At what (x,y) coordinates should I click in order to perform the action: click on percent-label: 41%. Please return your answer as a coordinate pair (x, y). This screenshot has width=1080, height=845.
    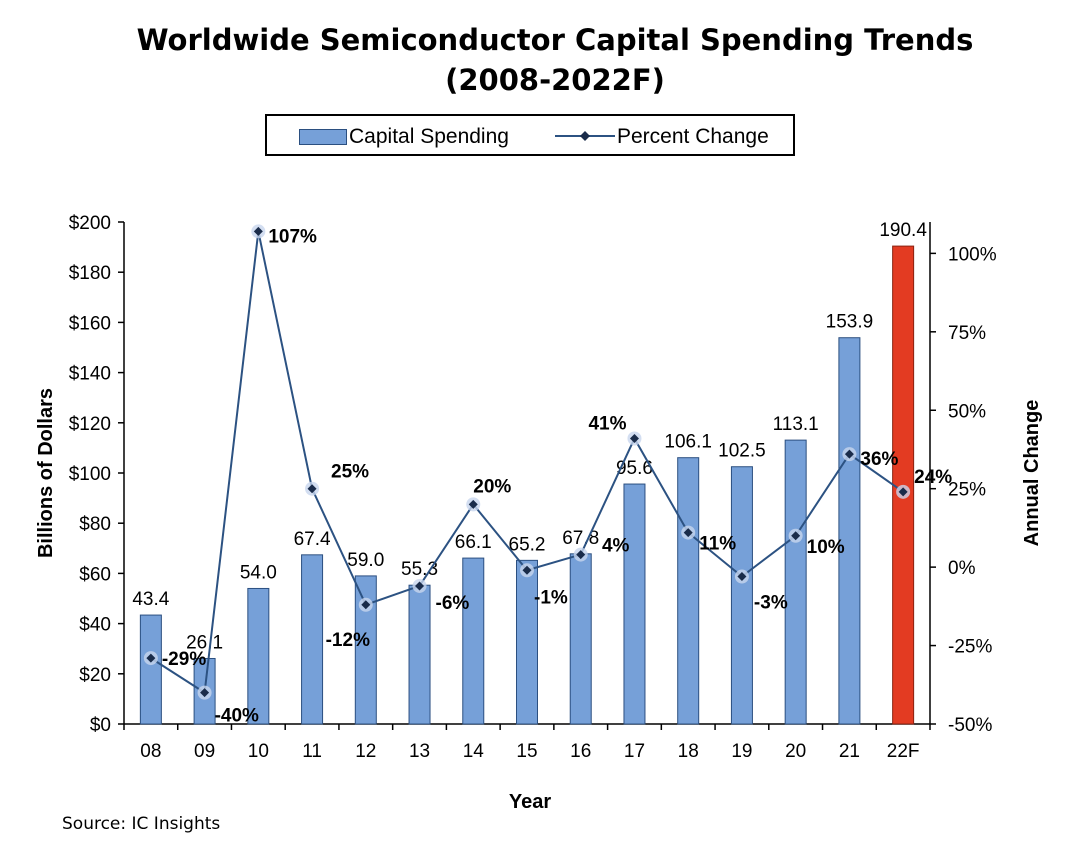
    Looking at the image, I should click on (607, 423).